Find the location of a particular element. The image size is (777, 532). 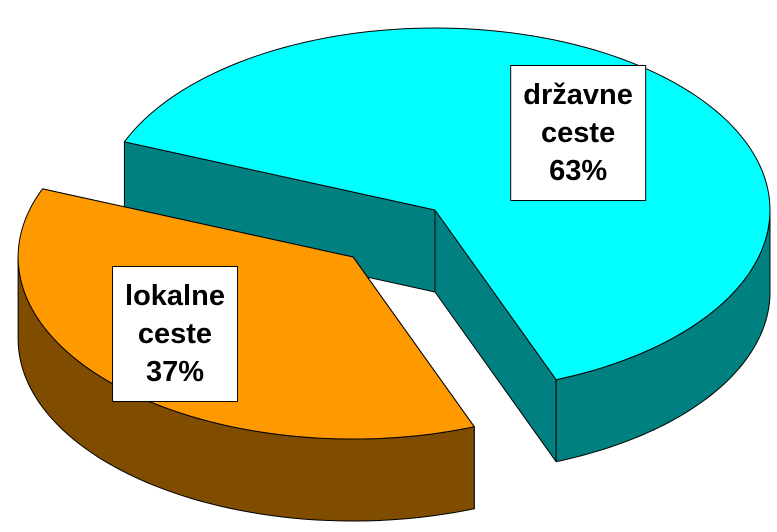

label-category: lokalne ceste is located at coordinates (175, 314).